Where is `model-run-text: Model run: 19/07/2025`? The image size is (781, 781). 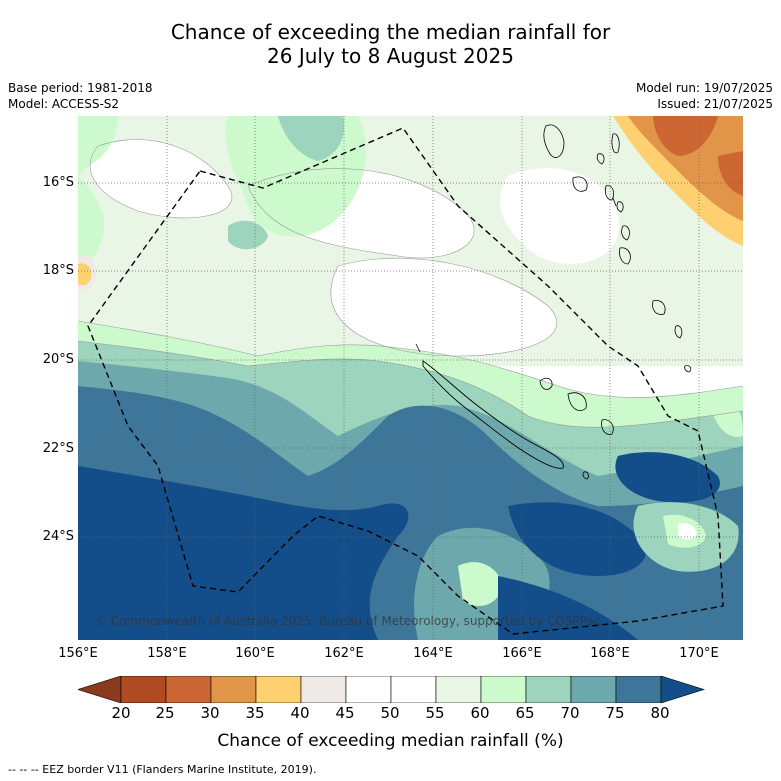 model-run-text: Model run: 19/07/2025 is located at coordinates (704, 88).